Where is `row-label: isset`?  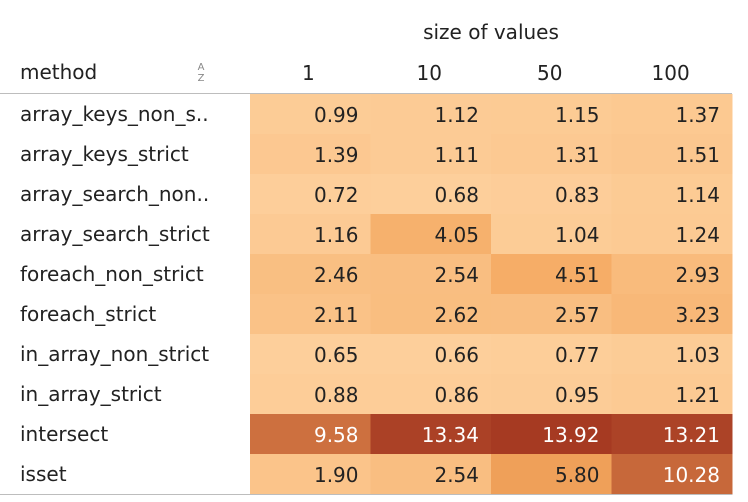 row-label: isset is located at coordinates (43, 474).